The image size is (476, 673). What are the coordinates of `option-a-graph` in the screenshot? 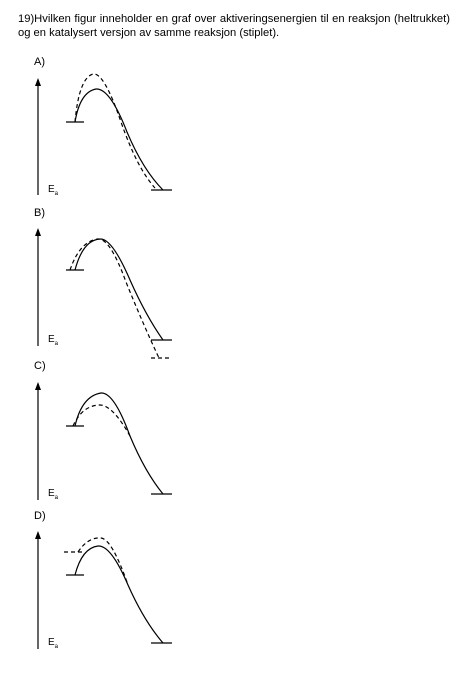 It's located at (103, 134).